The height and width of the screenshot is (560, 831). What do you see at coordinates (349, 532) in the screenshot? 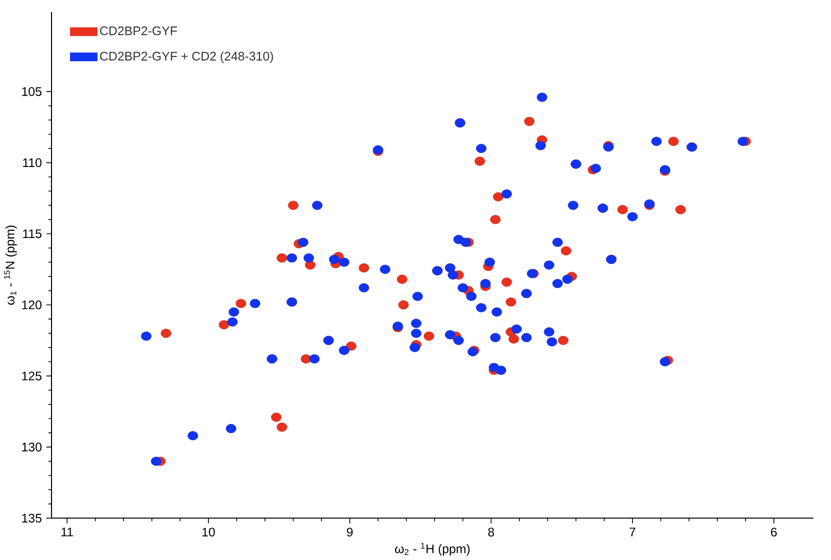
I see `x-tick-label: 9` at bounding box center [349, 532].